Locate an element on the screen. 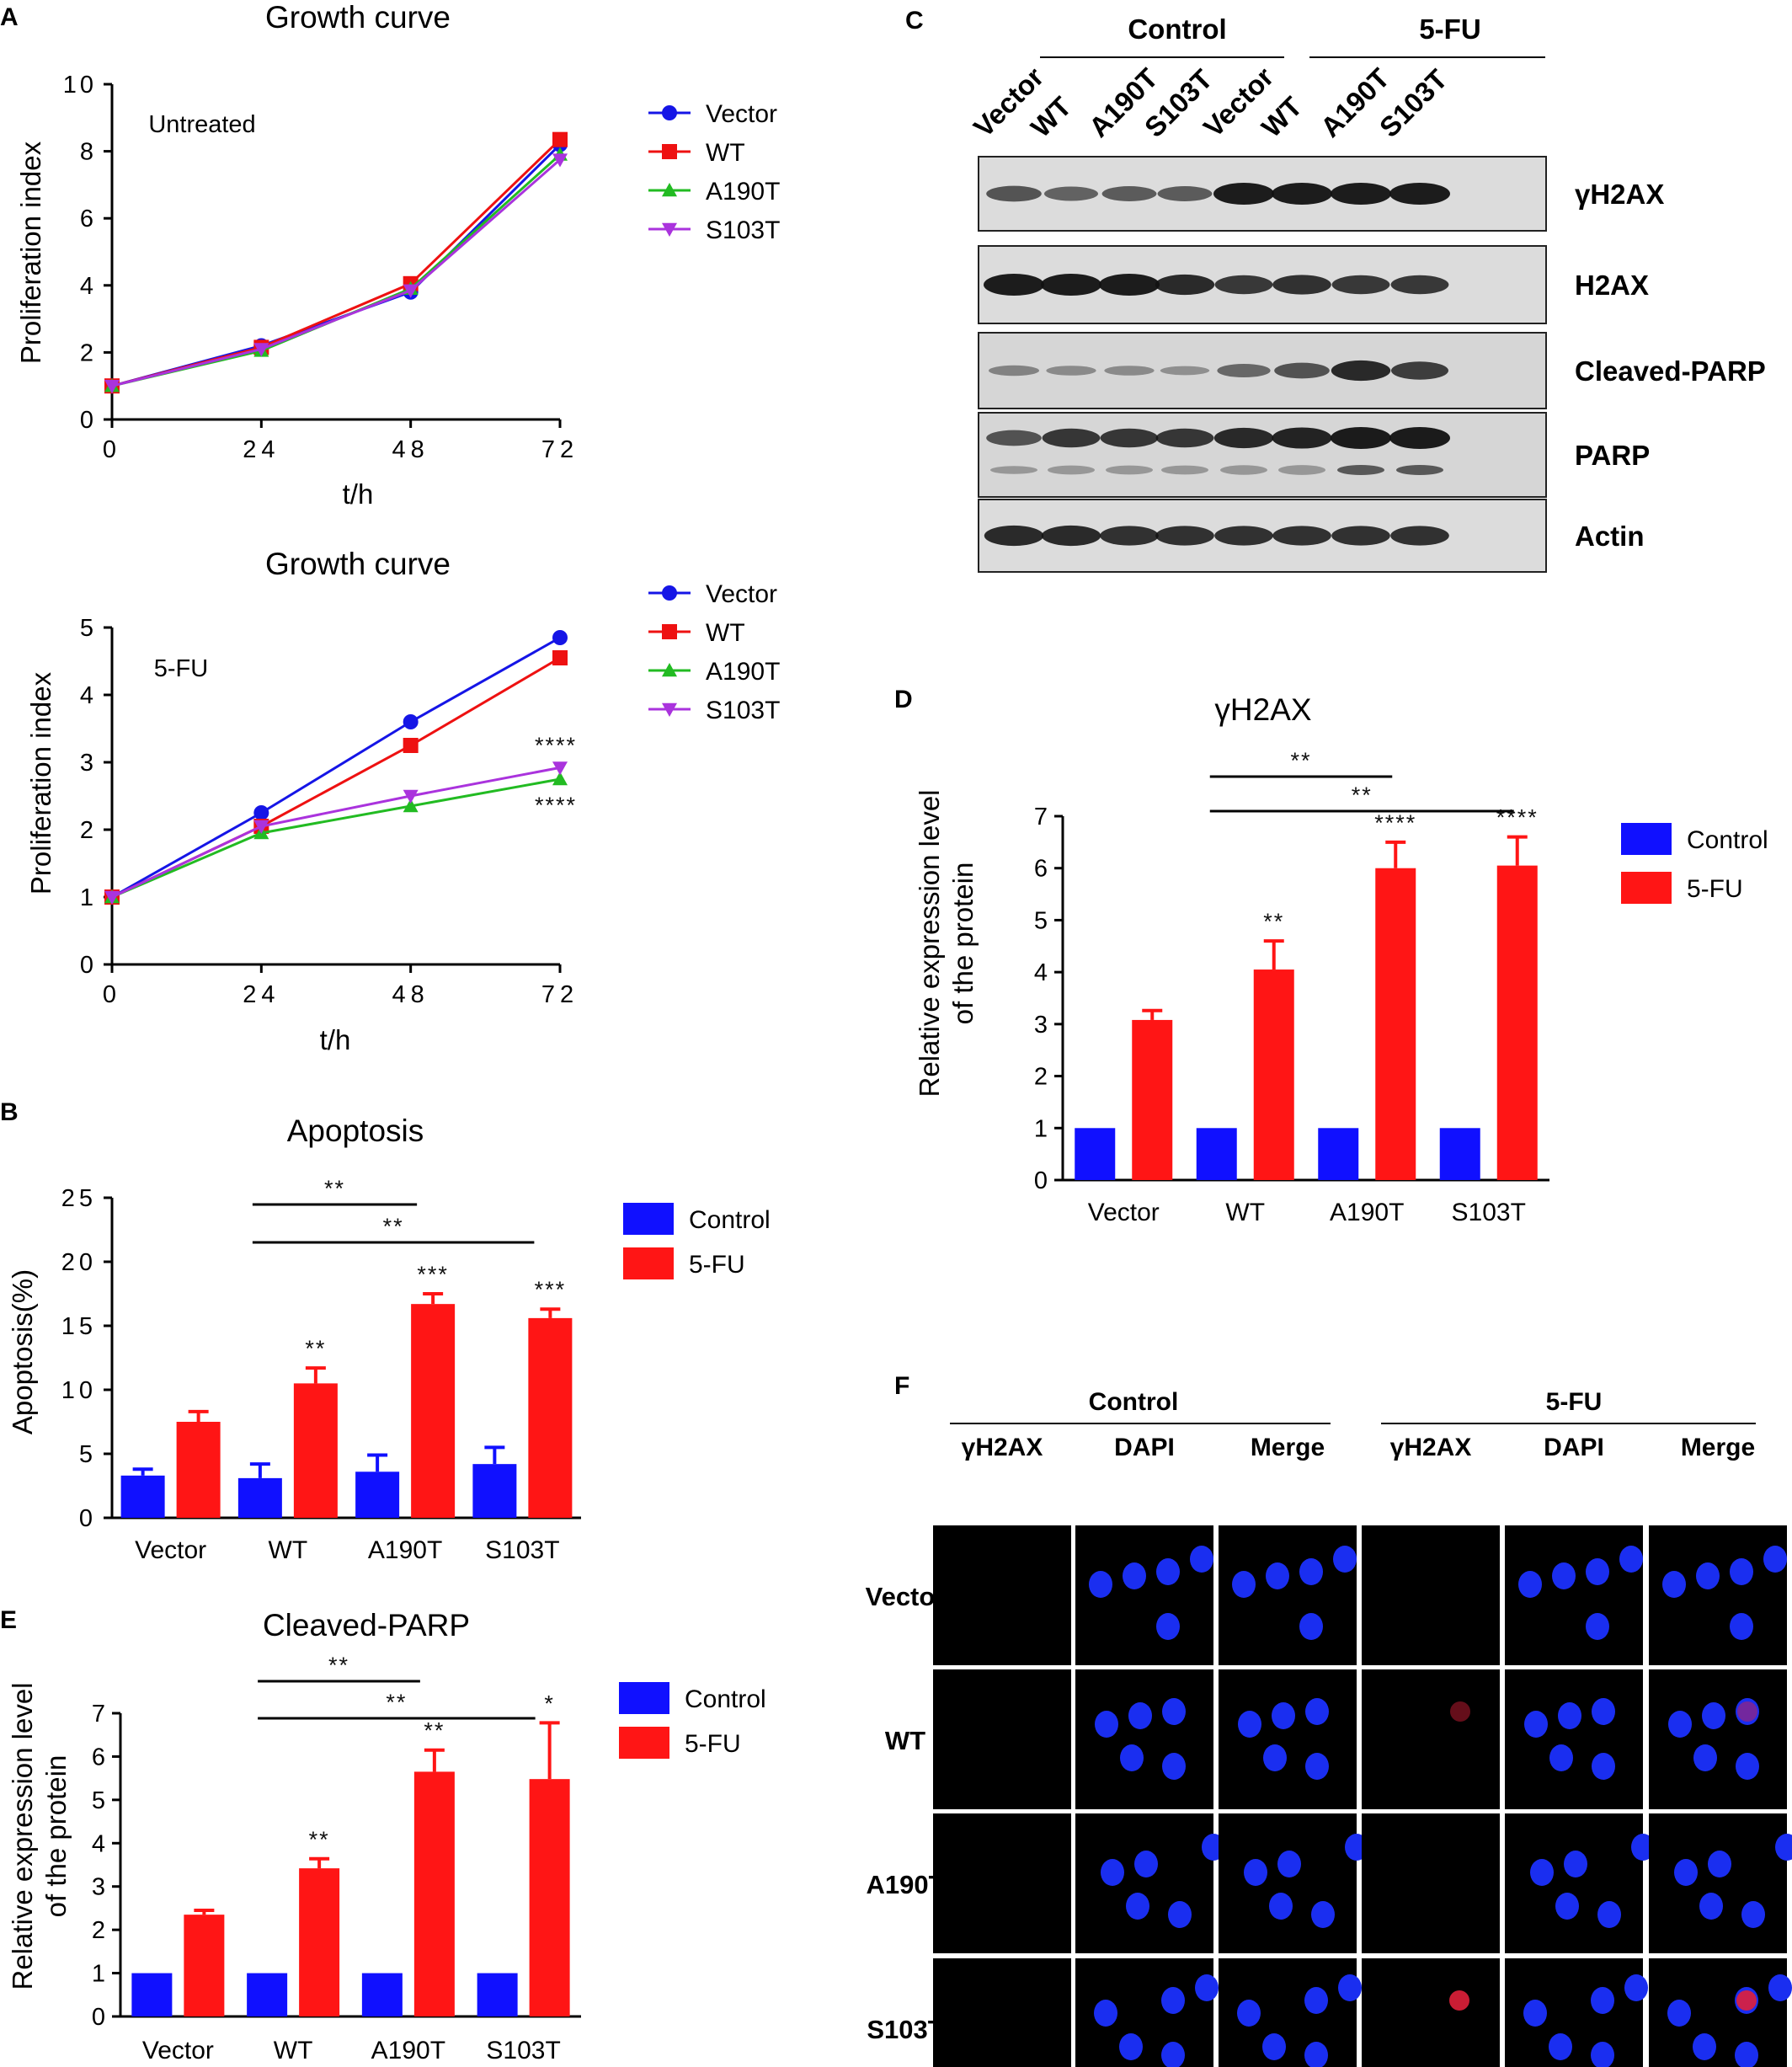  legend-swatch-5-fu is located at coordinates (644, 1743).